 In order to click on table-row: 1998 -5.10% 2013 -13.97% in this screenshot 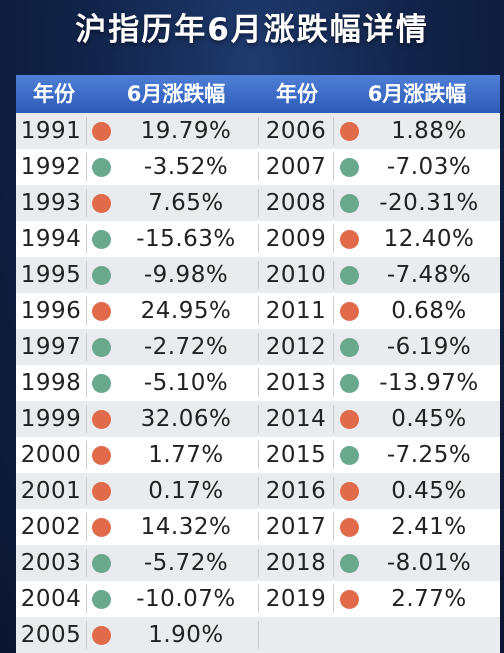, I will do `click(258, 383)`.